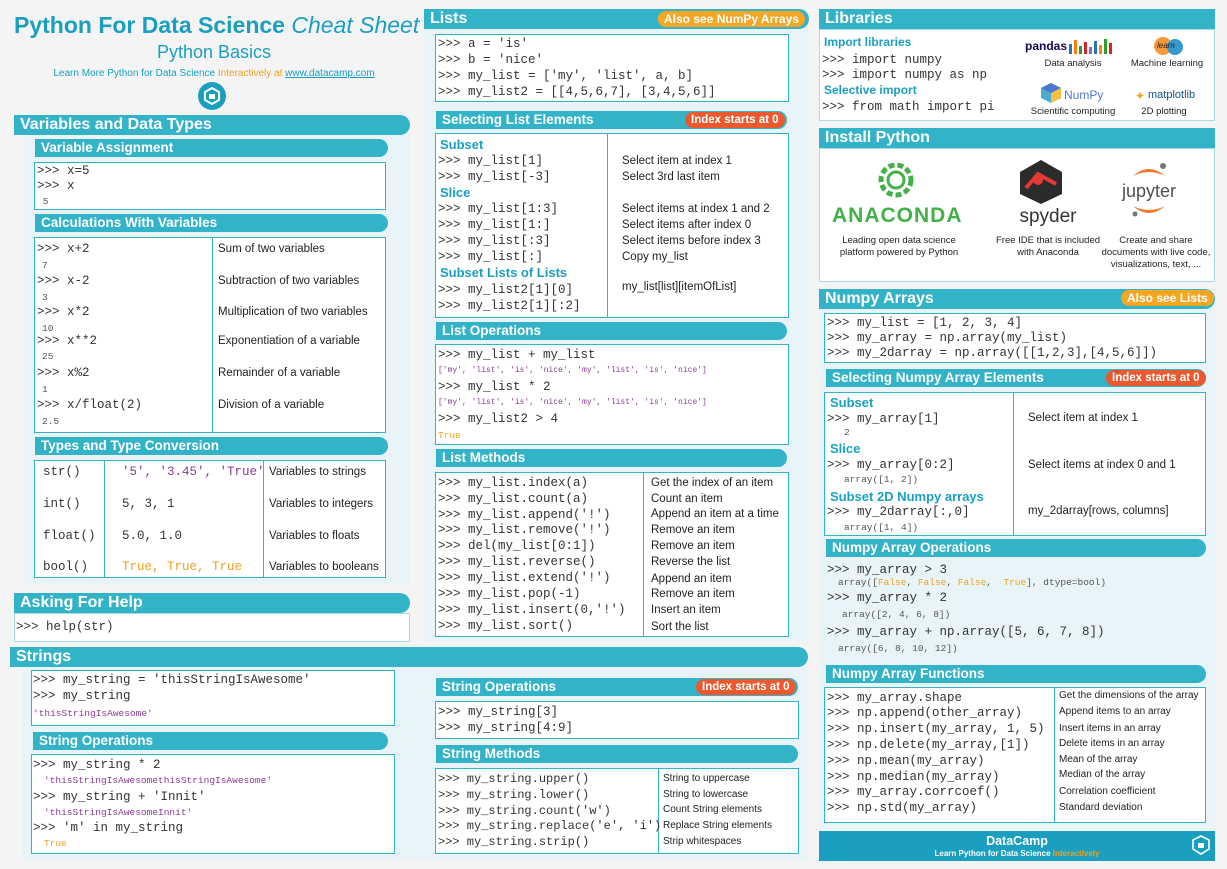 Image resolution: width=1227 pixels, height=869 pixels. I want to click on variable-assignment-box, so click(210, 186).